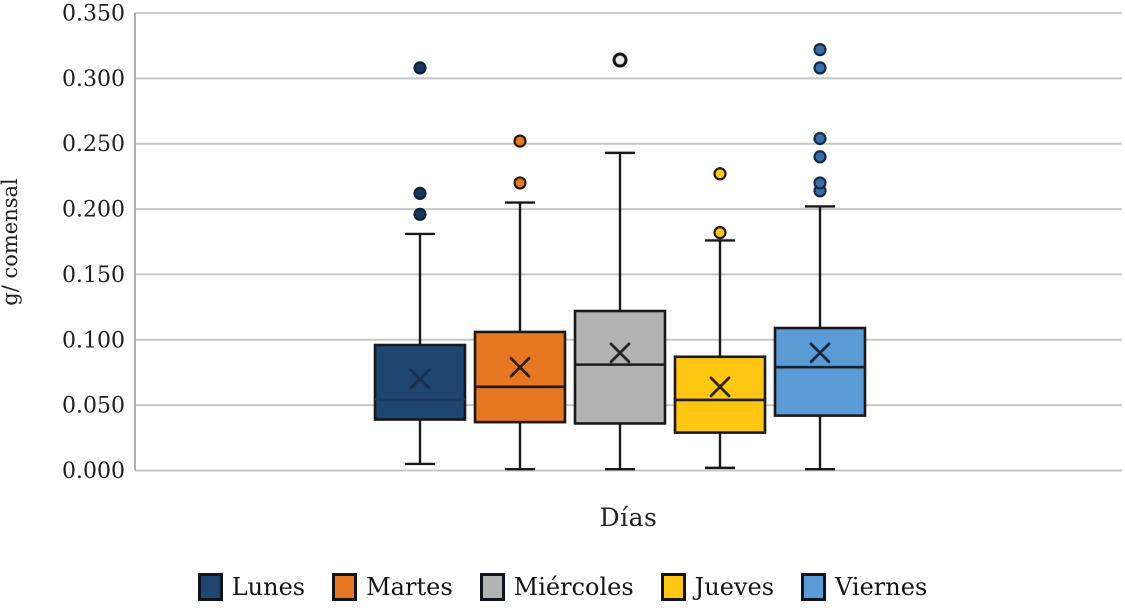 The width and height of the screenshot is (1125, 610). What do you see at coordinates (492, 587) in the screenshot?
I see `legend-swatch-miercoles` at bounding box center [492, 587].